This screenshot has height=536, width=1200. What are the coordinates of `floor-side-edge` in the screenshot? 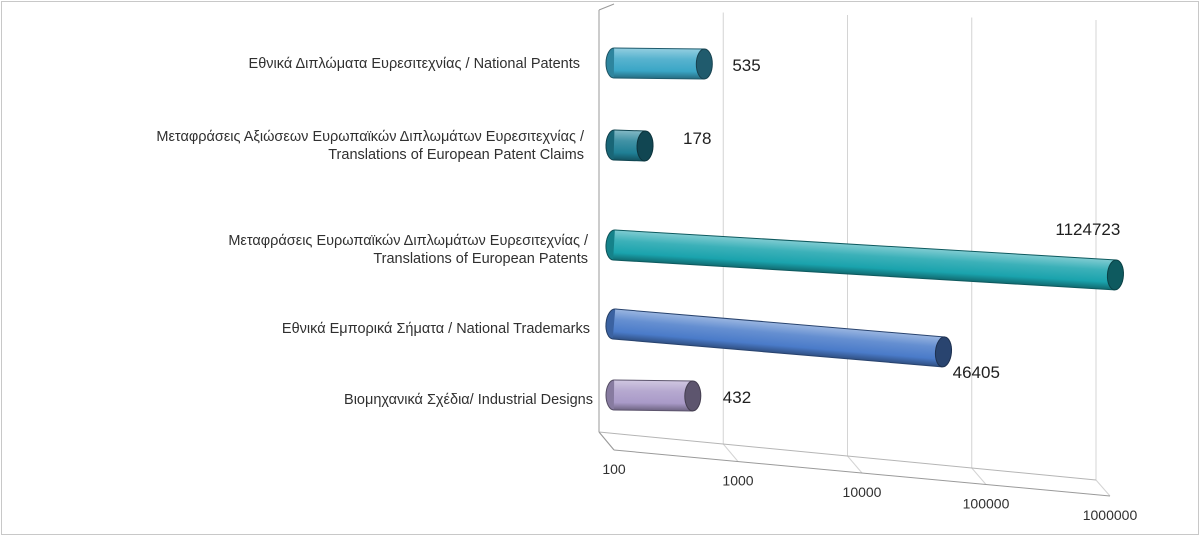 It's located at (606, 441).